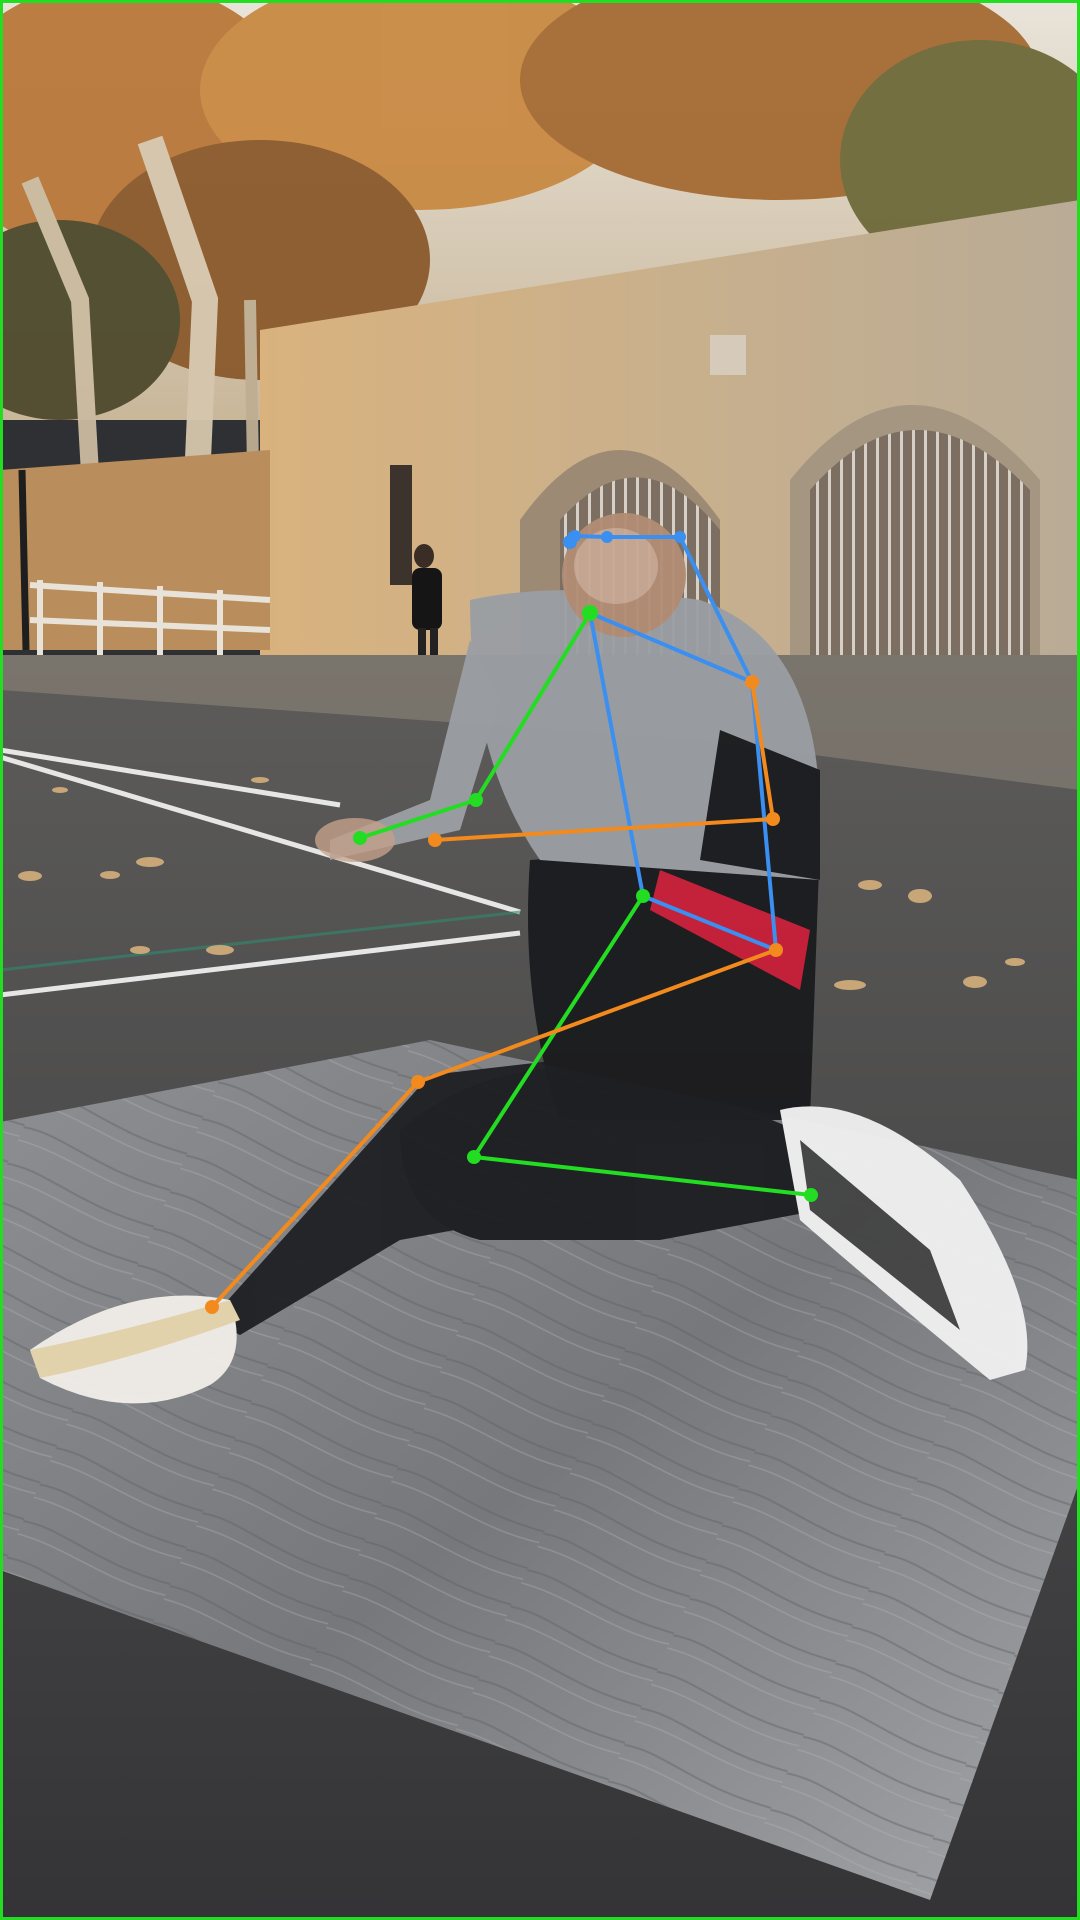 The height and width of the screenshot is (1920, 1080). I want to click on lamp-post, so click(24, 560).